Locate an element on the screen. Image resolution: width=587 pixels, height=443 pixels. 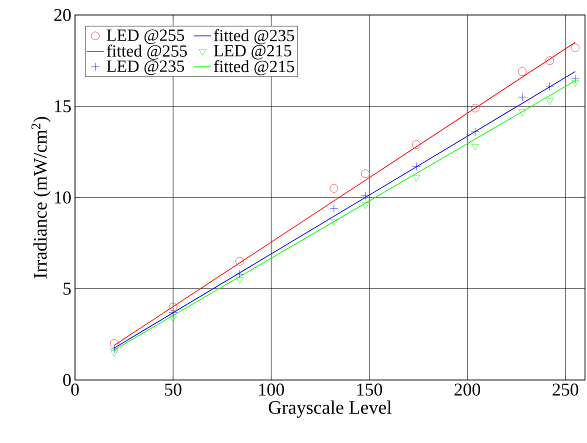
x-tick-label: 50 is located at coordinates (173, 390).